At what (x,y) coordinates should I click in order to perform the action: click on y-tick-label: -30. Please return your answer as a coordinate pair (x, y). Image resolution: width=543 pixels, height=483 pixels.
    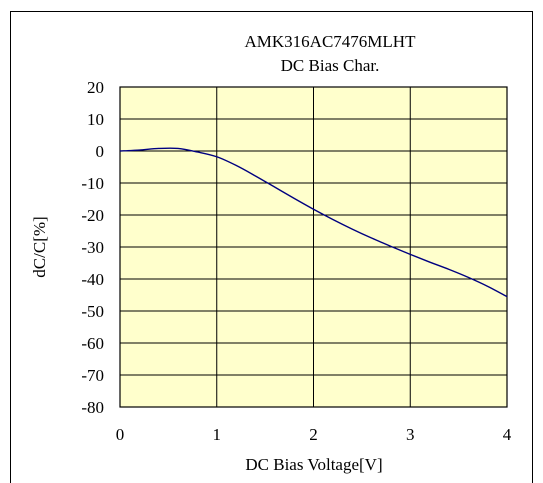
    Looking at the image, I should click on (92, 247).